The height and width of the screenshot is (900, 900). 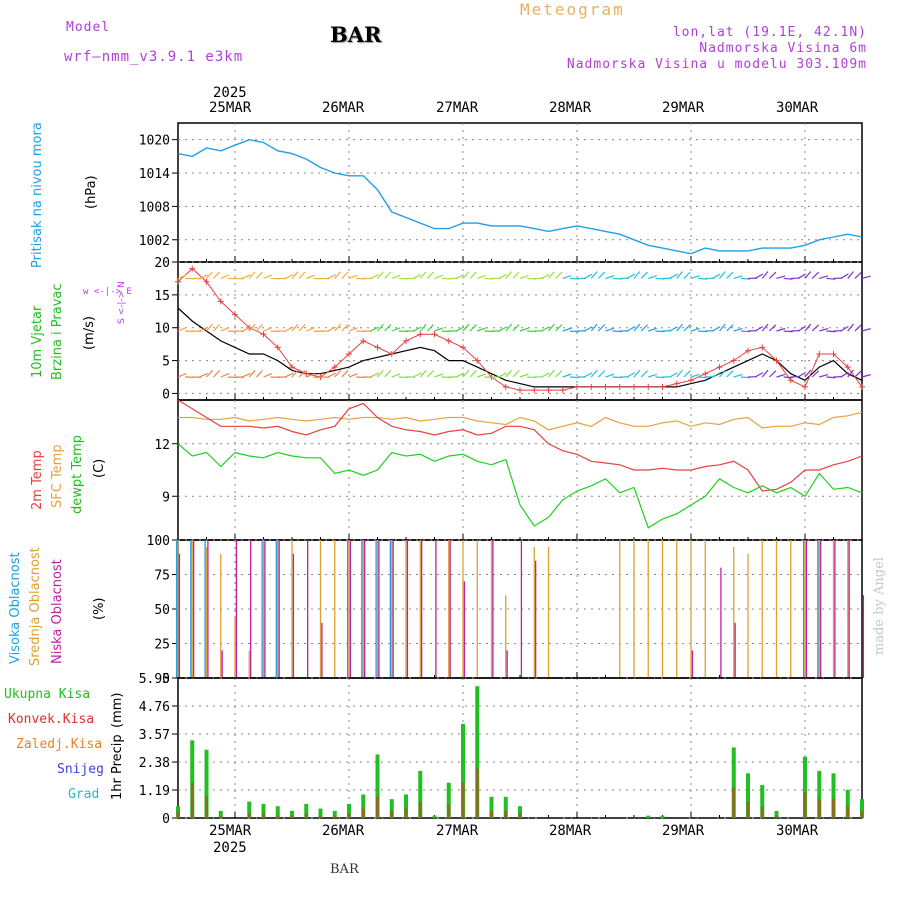 What do you see at coordinates (520, 421) in the screenshot?
I see `sfc-temp-line` at bounding box center [520, 421].